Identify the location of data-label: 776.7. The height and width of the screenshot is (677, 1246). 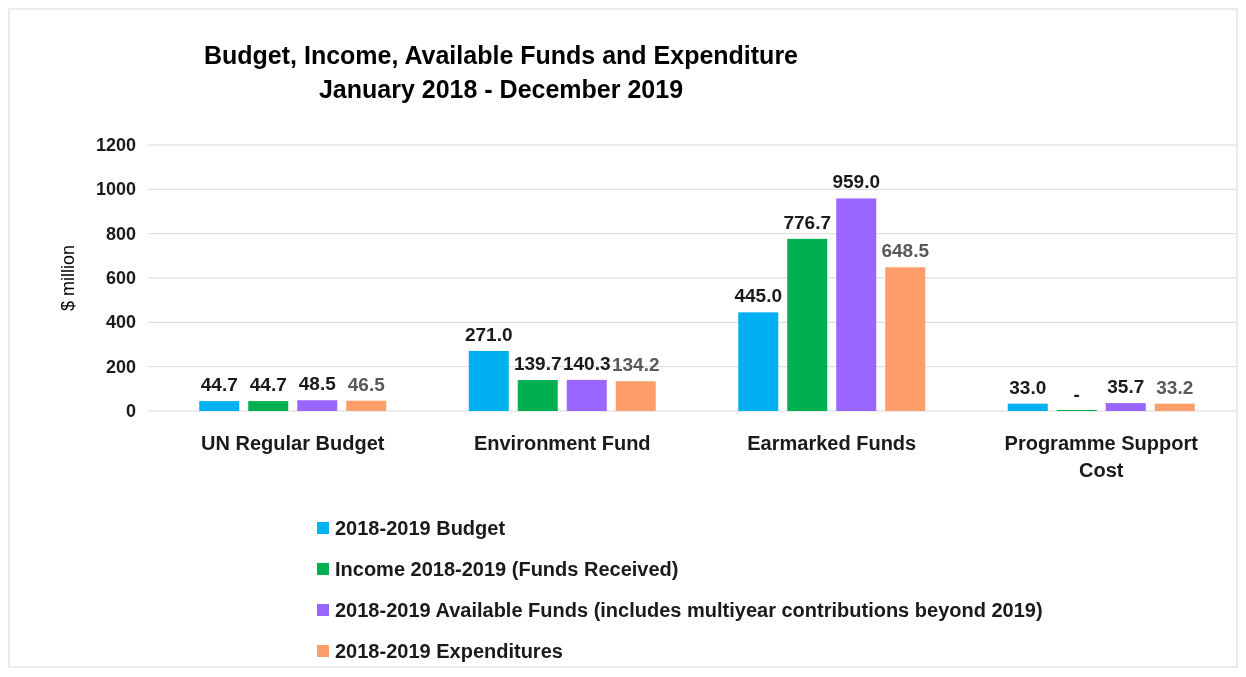
(807, 222).